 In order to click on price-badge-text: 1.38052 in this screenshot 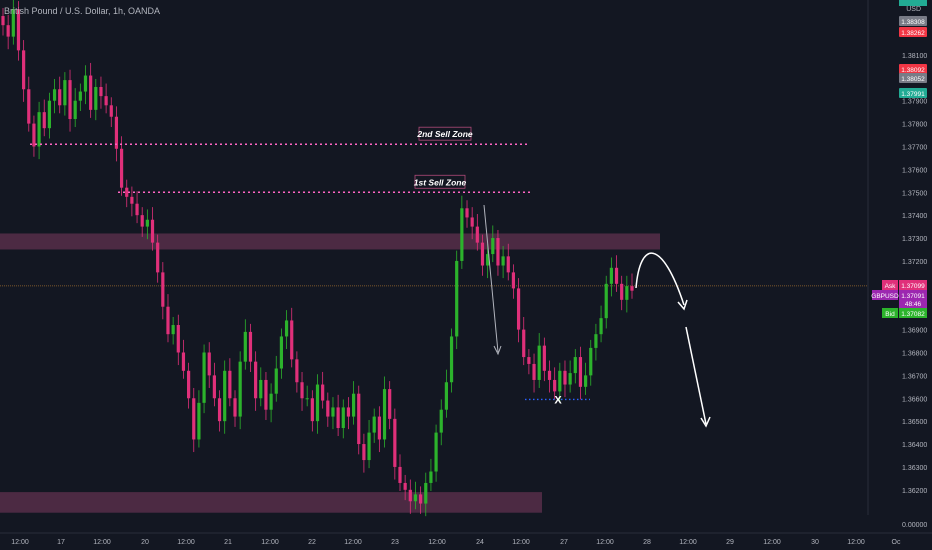, I will do `click(913, 79)`.